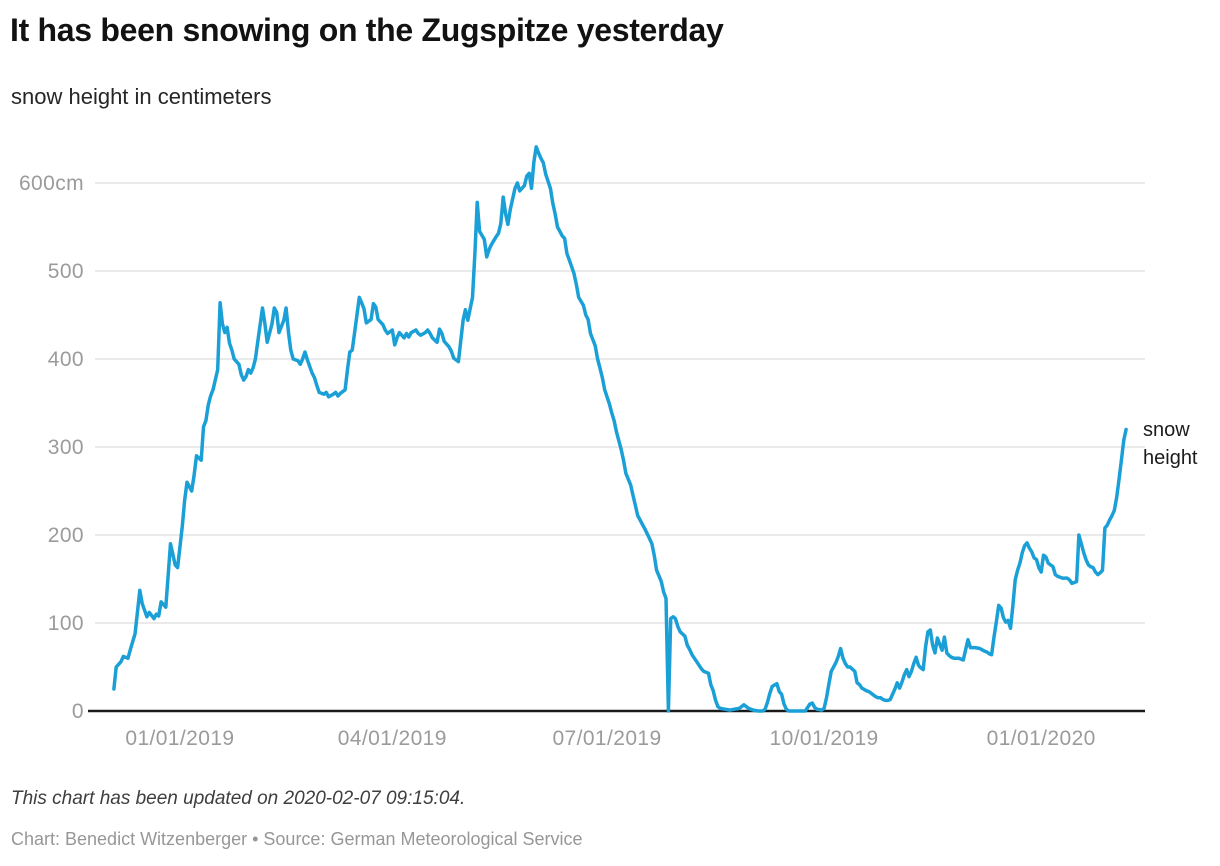 The width and height of the screenshot is (1220, 866). I want to click on x-axis-tick-label: 07/01/2019, so click(606, 738).